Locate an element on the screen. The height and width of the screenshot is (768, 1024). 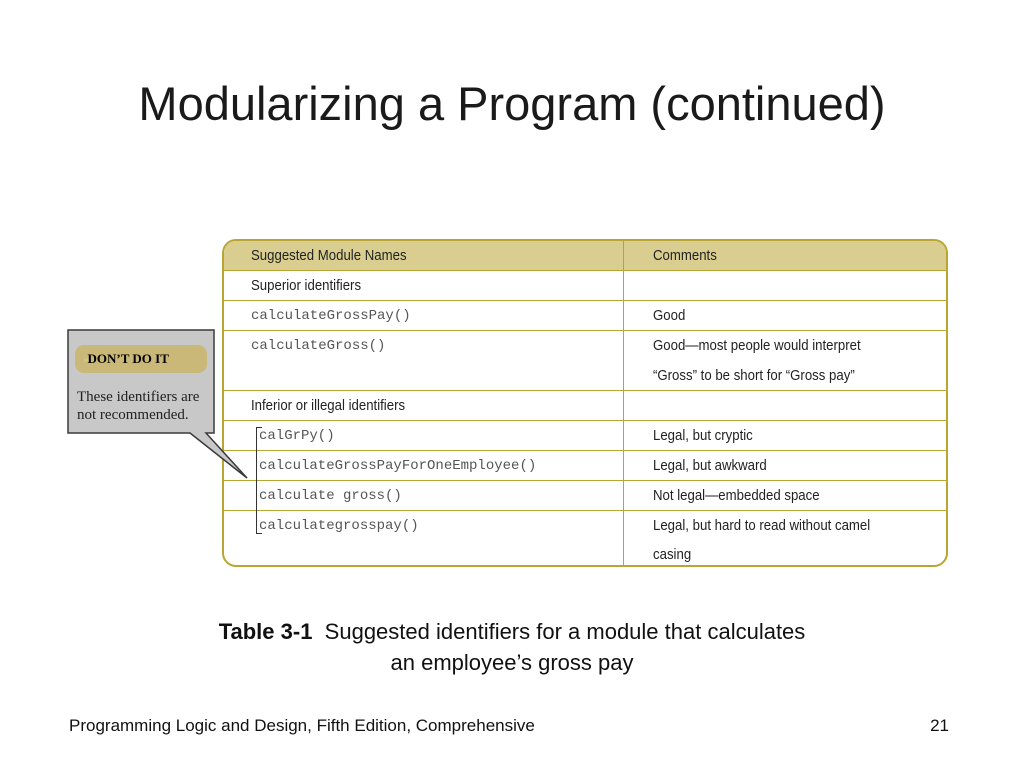
identifier: calGrPy() is located at coordinates (297, 436).